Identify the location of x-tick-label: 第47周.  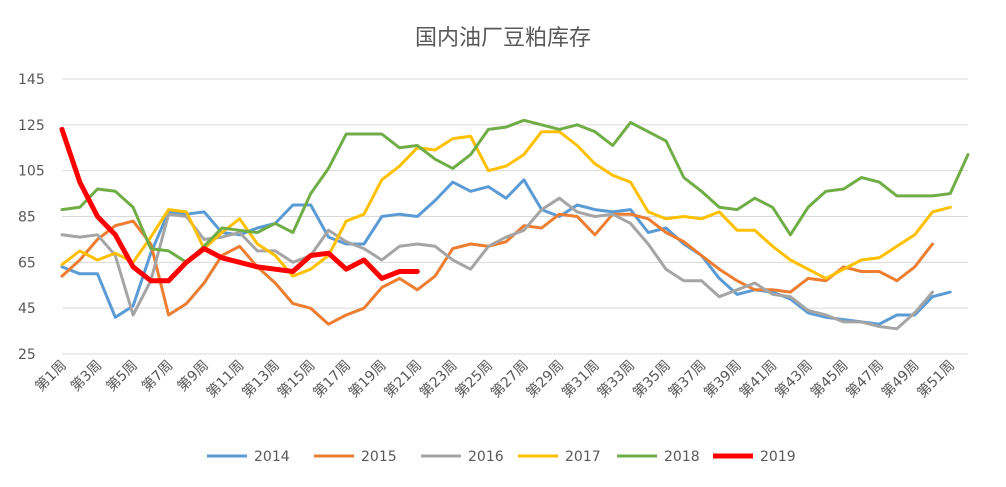
(865, 379).